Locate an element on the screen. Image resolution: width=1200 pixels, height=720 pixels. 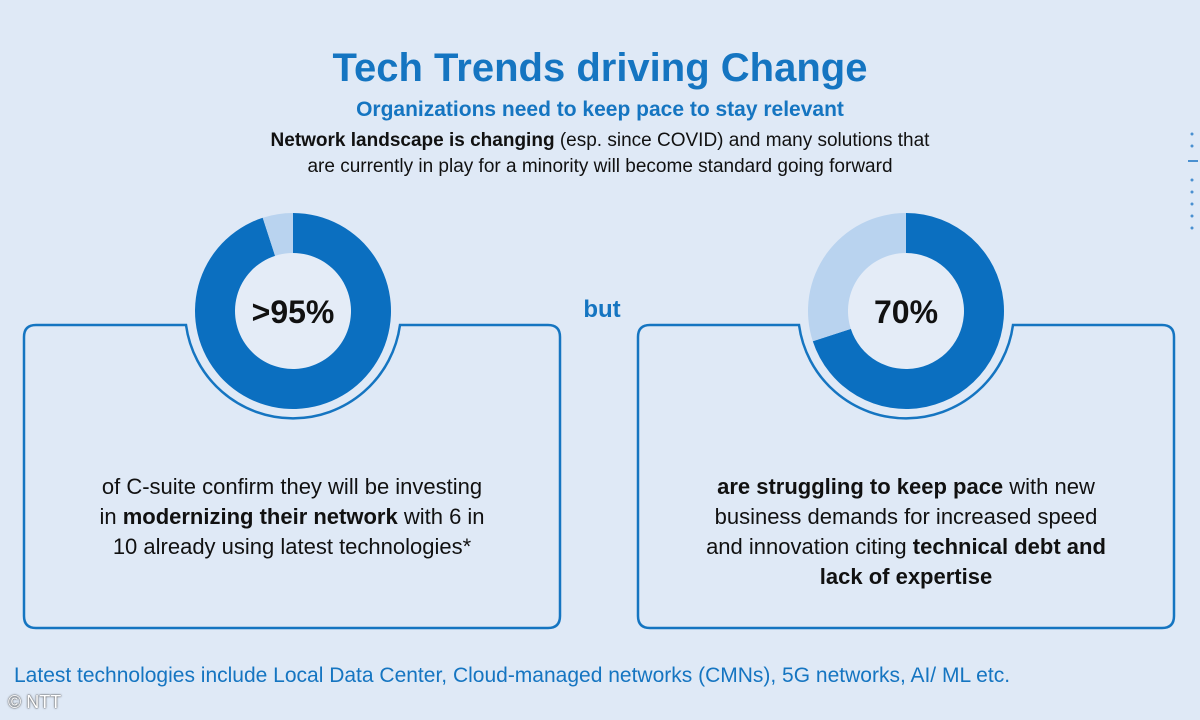
copyright-watermark: © NTT is located at coordinates (35, 702).